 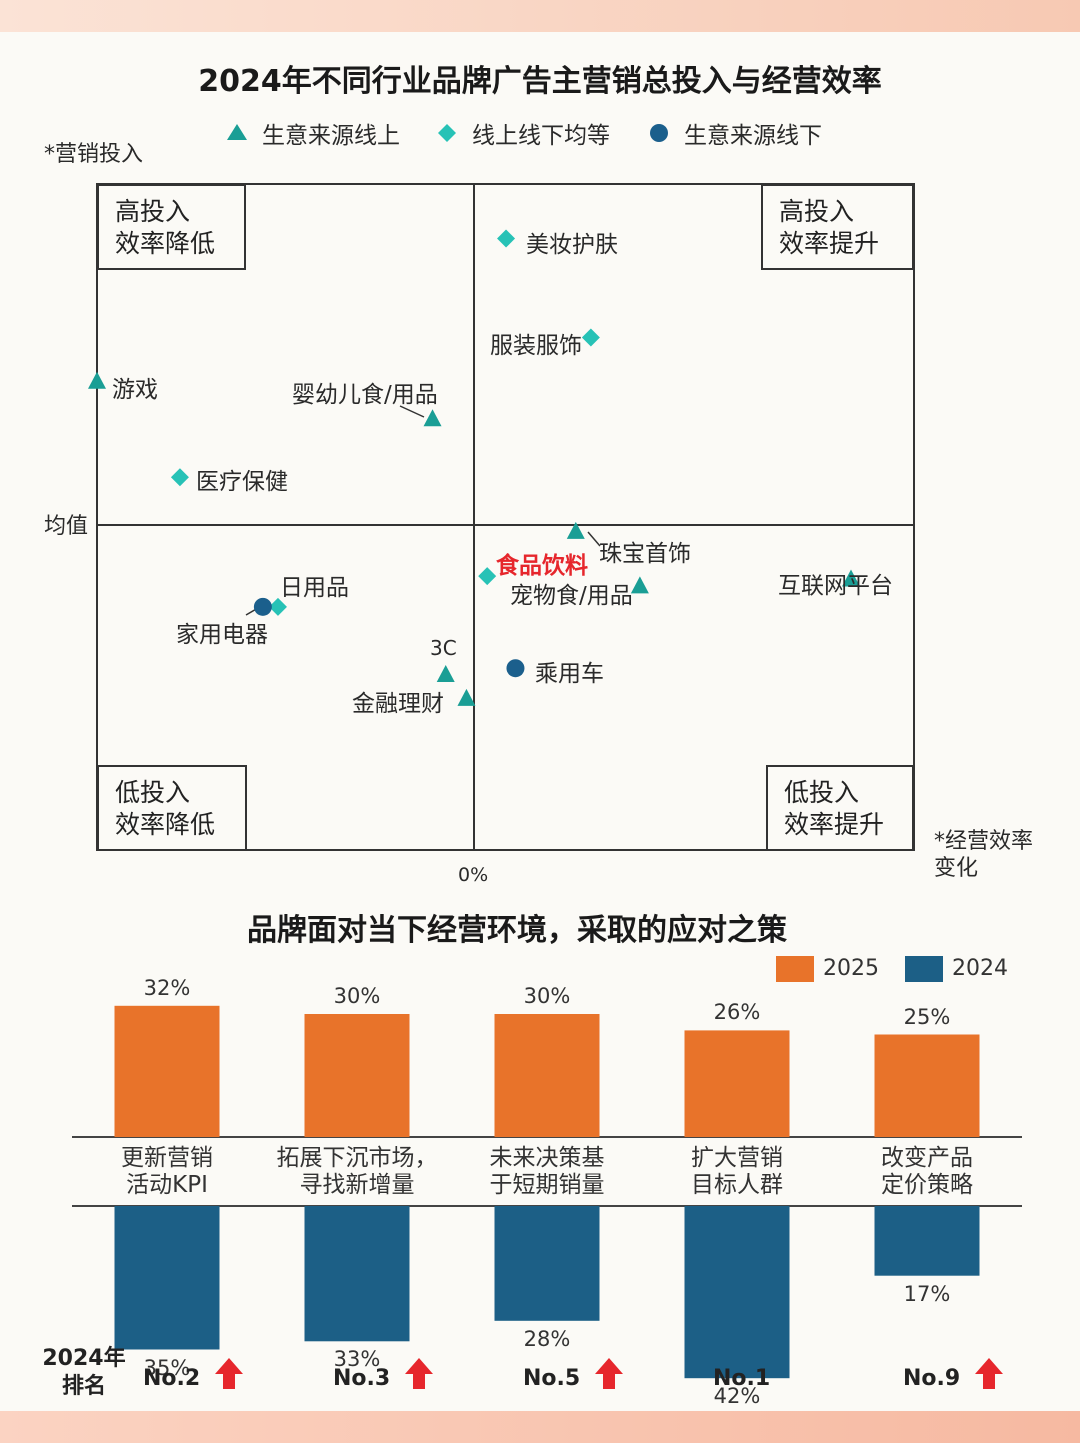 I want to click on rank-label: No.2, so click(x=172, y=1378).